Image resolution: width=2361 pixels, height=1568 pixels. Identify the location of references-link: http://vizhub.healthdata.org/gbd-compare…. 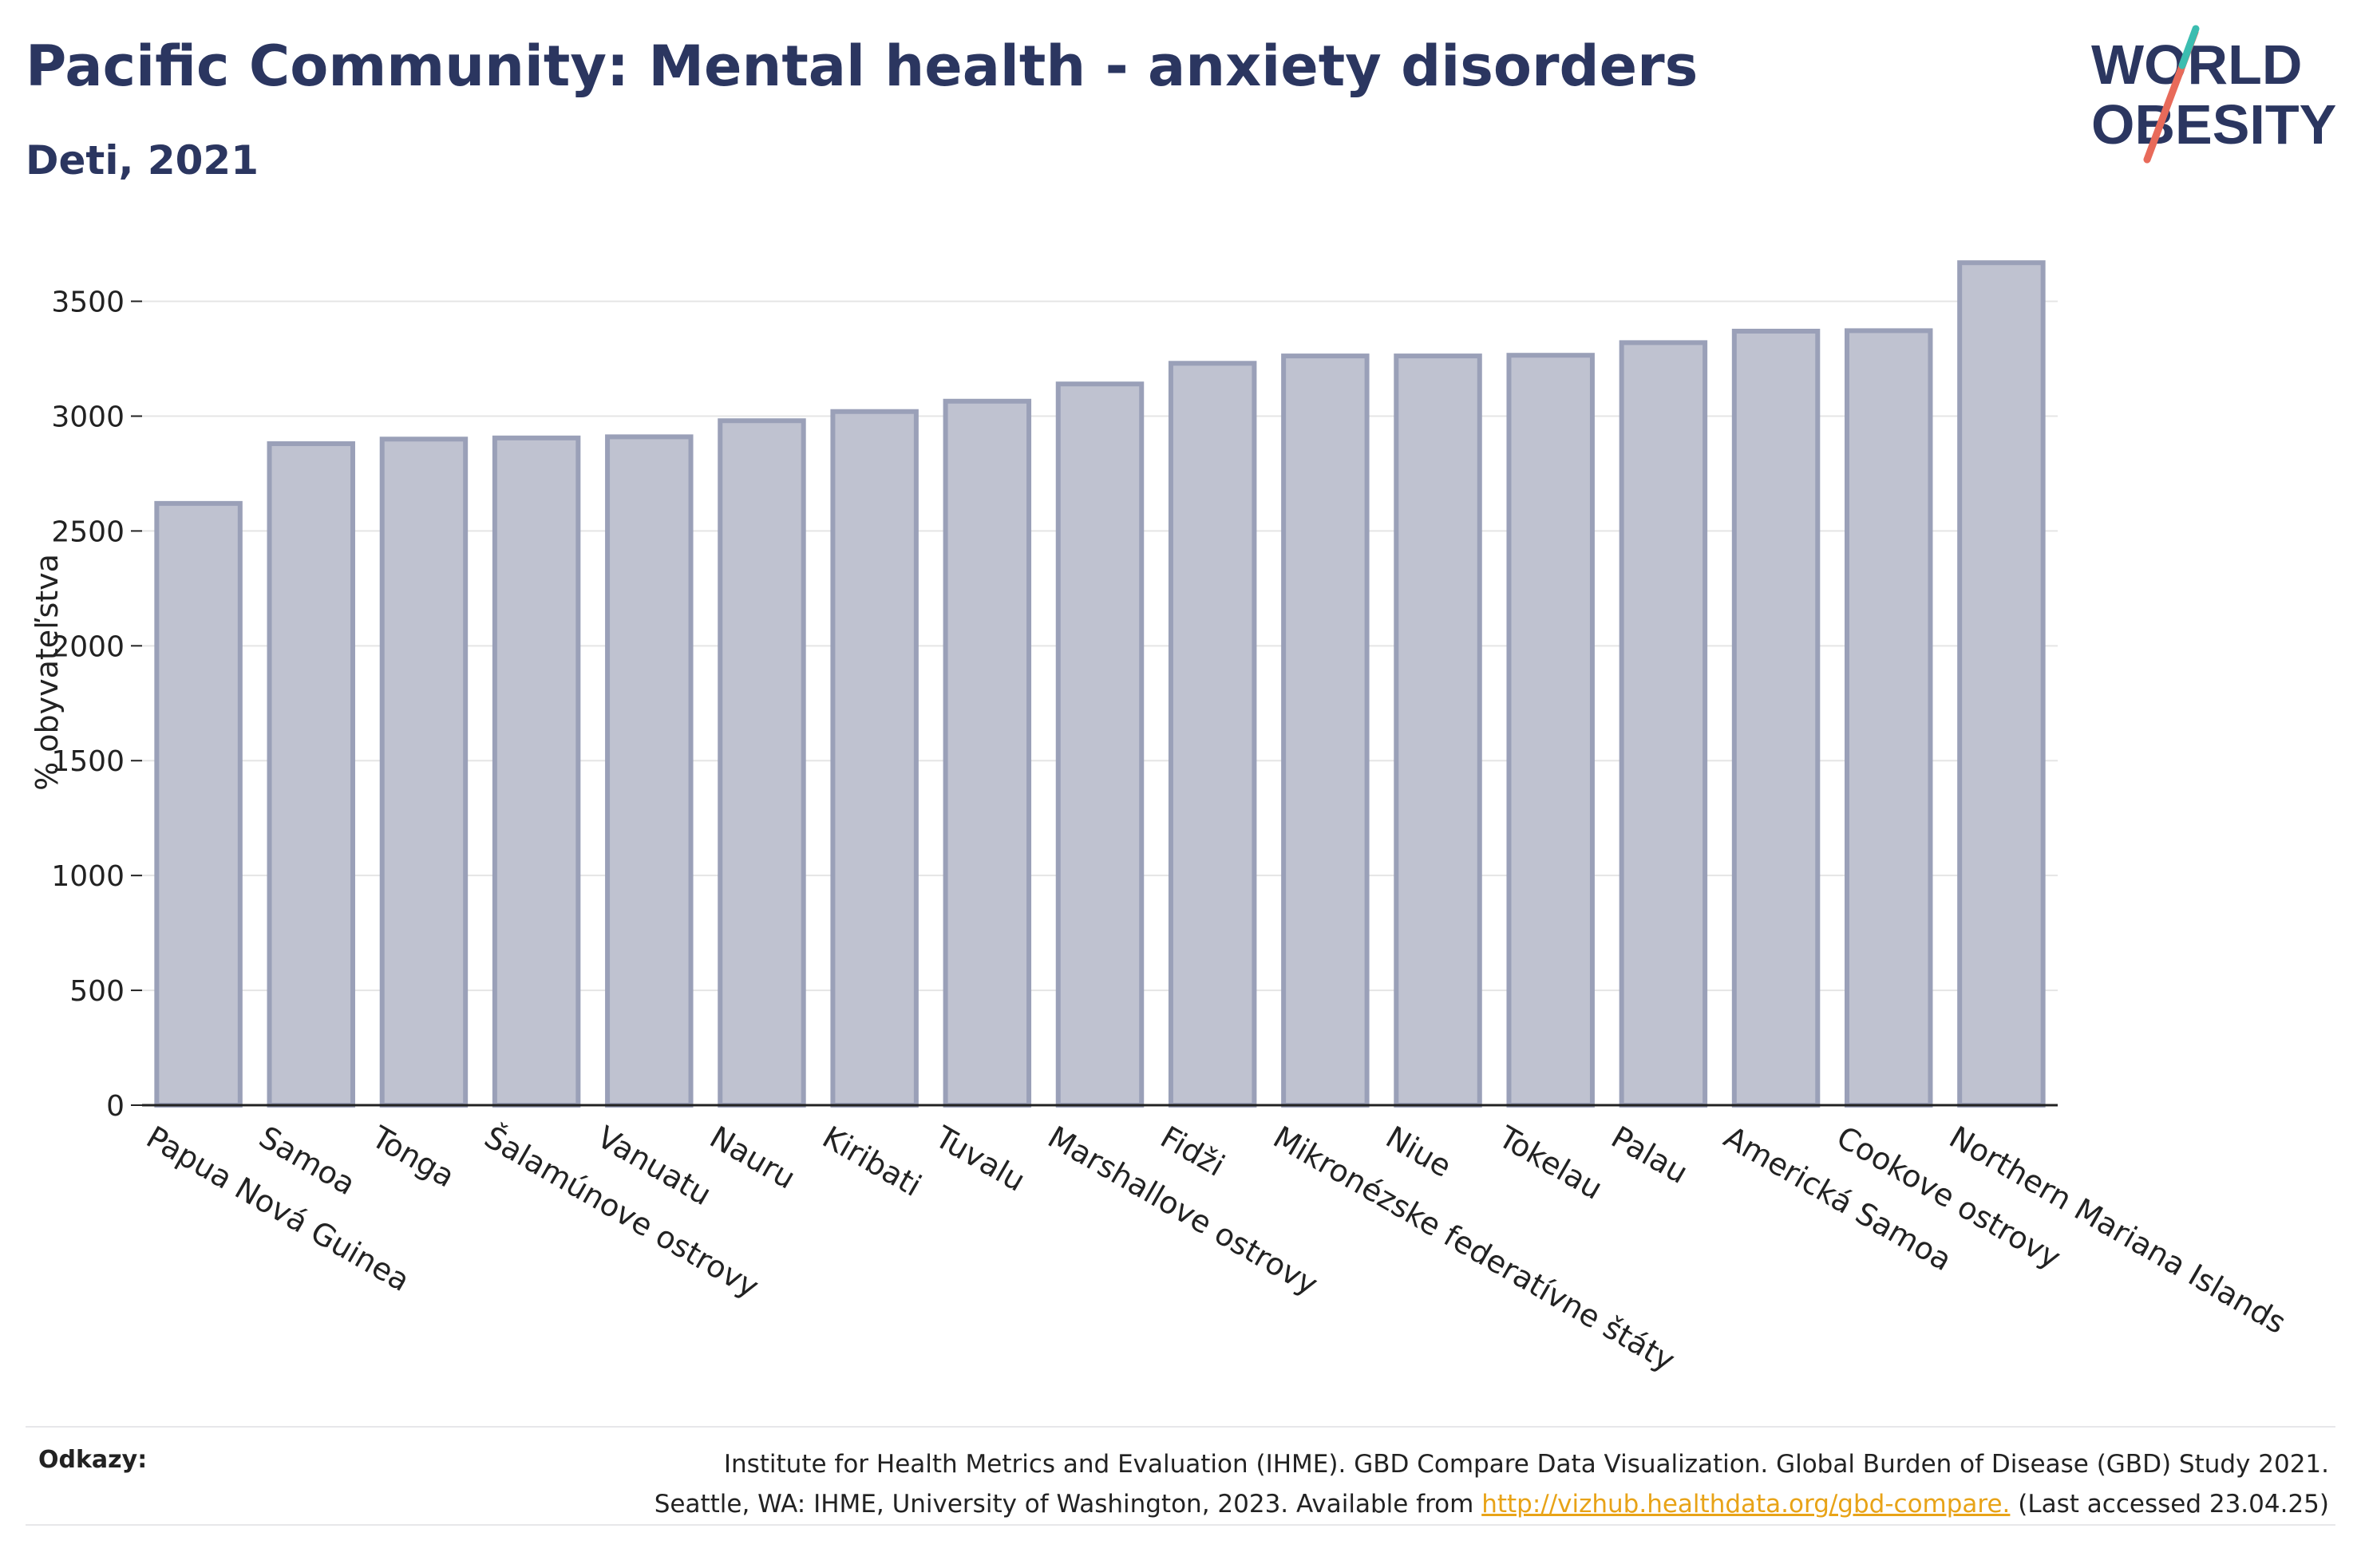
(1746, 1504).